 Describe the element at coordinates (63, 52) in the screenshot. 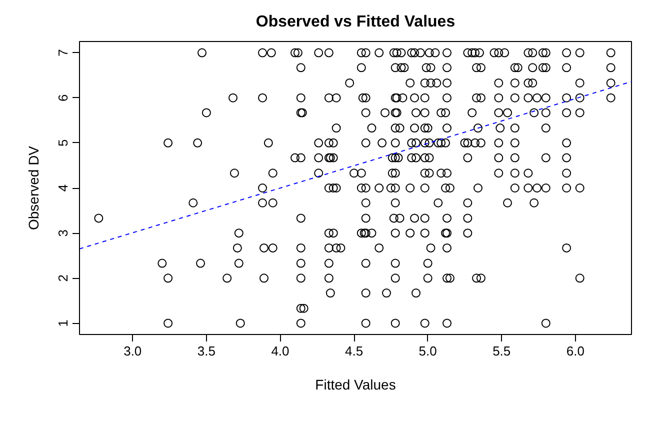

I see `y-tick-label: 7` at that location.